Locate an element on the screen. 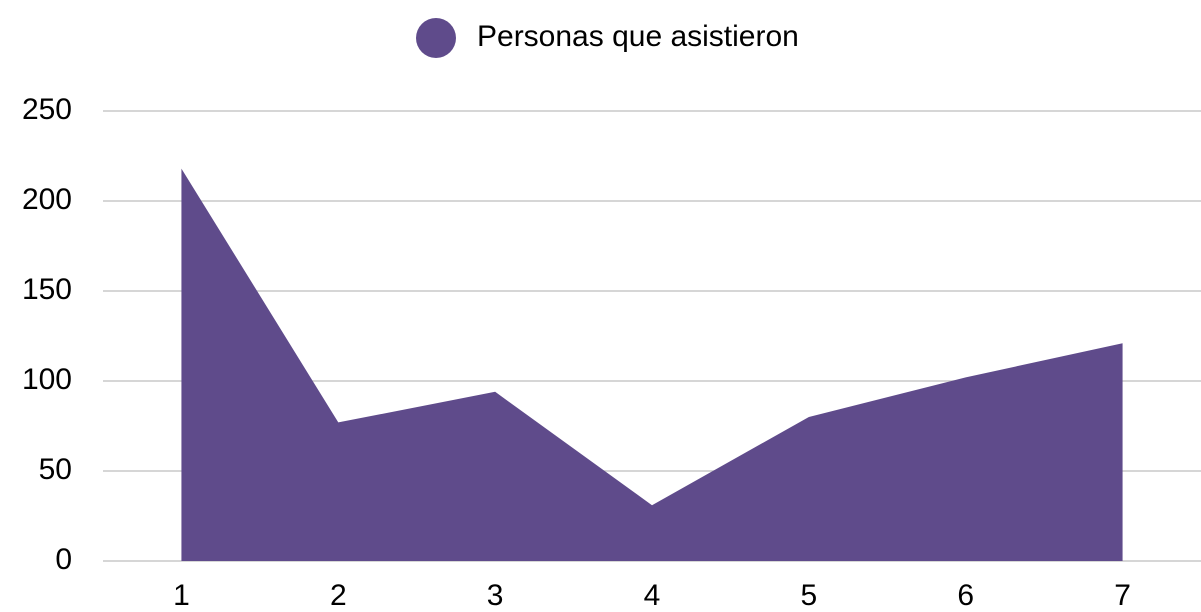 The height and width of the screenshot is (612, 1201). y-tick-label: 250 is located at coordinates (47, 109).